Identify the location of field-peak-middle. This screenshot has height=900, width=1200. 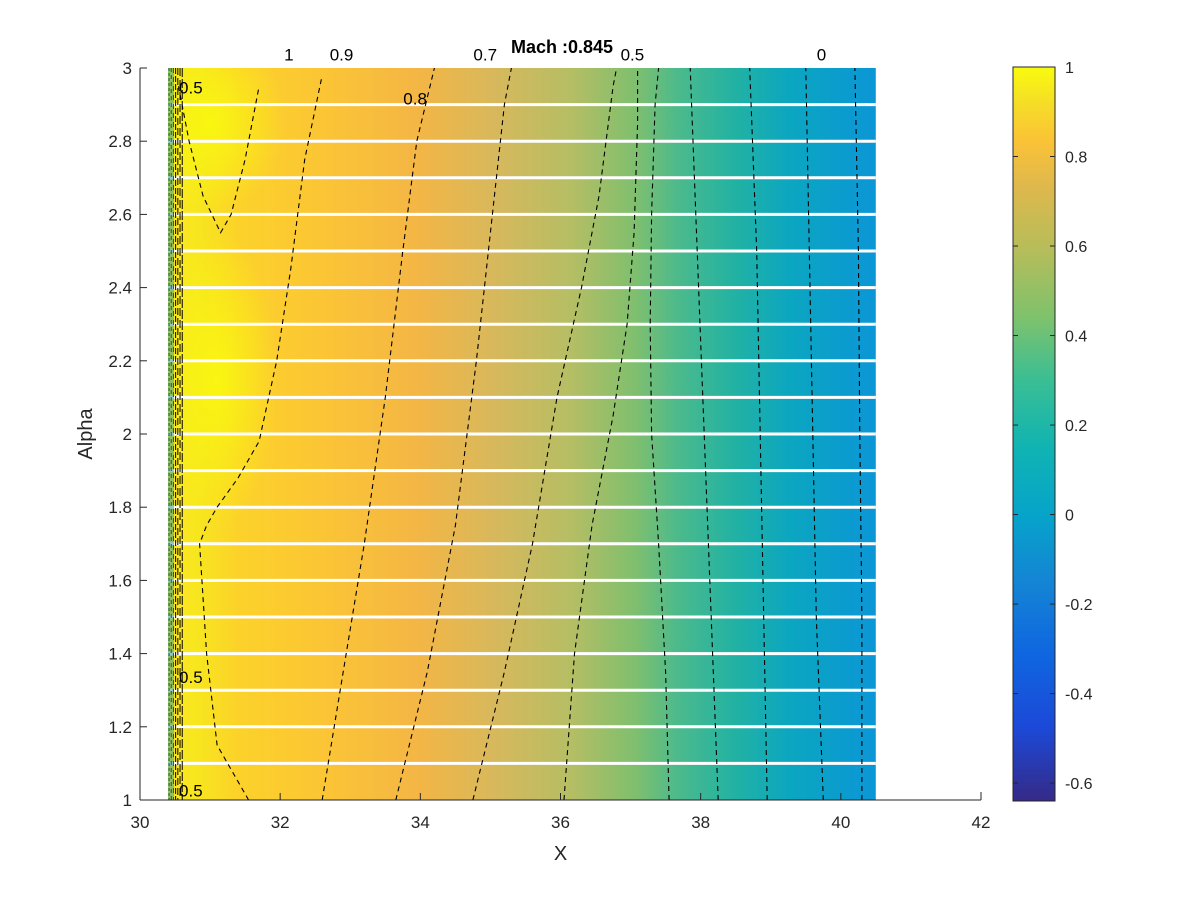
(223, 379).